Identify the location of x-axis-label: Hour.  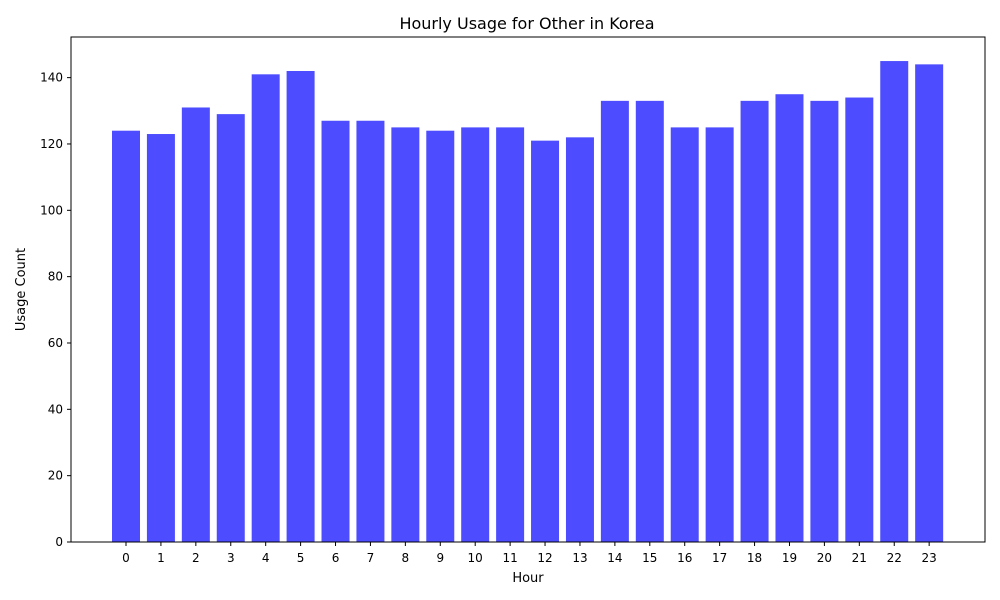
(528, 578).